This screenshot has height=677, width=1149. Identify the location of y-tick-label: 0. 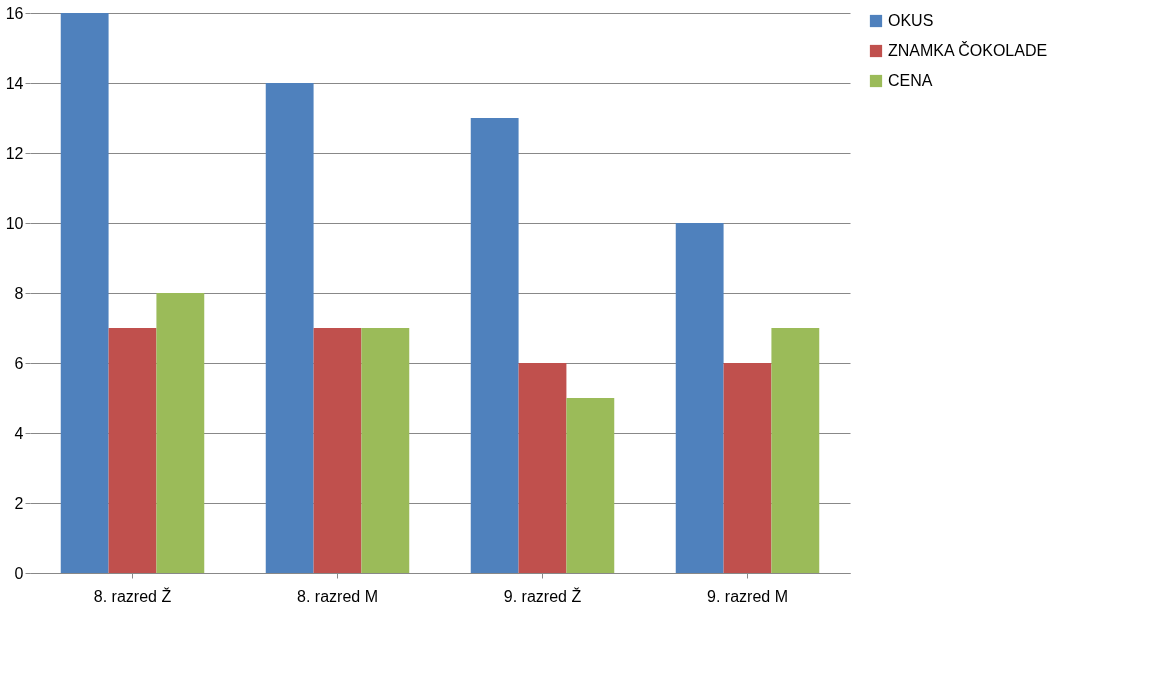
(19, 573).